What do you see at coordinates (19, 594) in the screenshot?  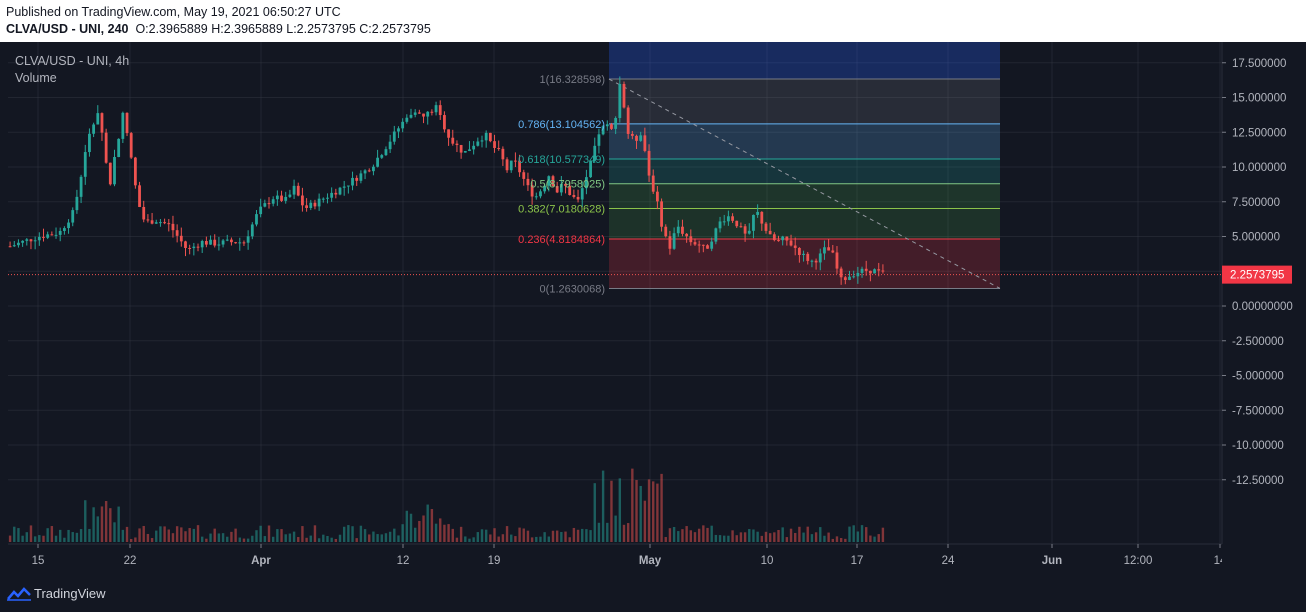 I see `tradingview-logo-icon` at bounding box center [19, 594].